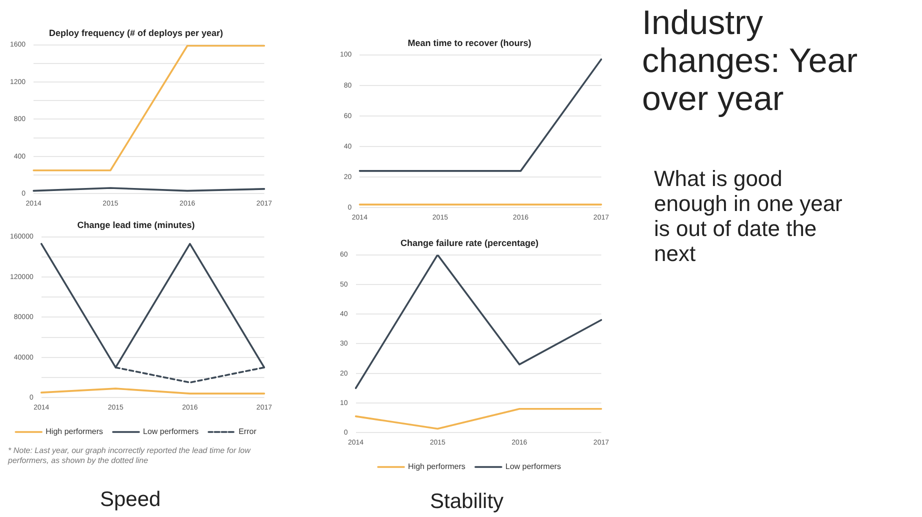 The height and width of the screenshot is (517, 922). Describe the element at coordinates (136, 225) in the screenshot. I see `chart-title: Change lead time (minutes)` at that location.